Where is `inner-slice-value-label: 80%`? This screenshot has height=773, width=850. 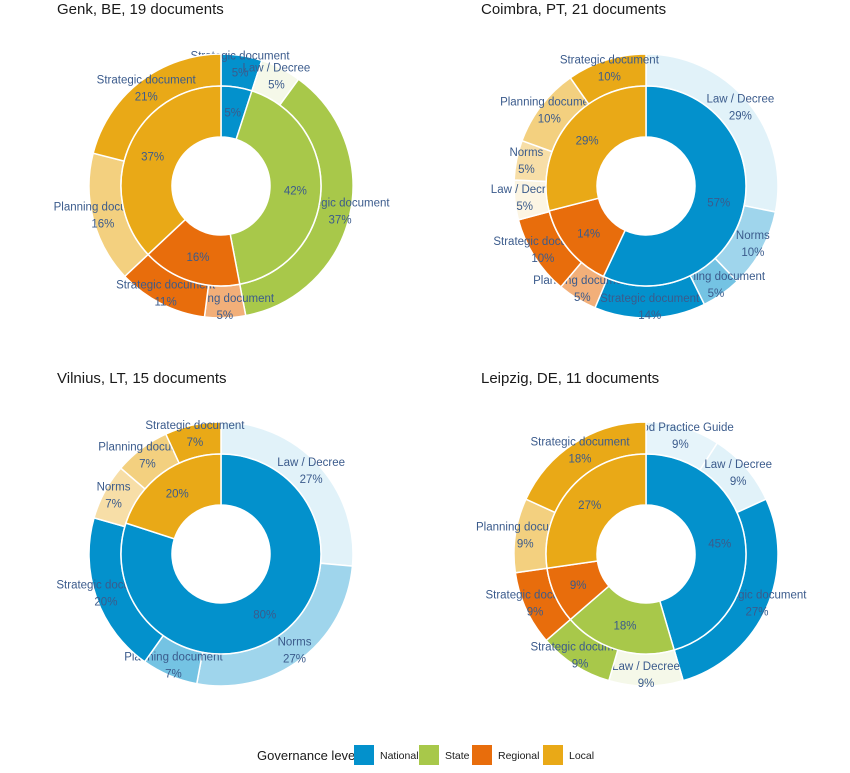
inner-slice-value-label: 80% is located at coordinates (264, 615).